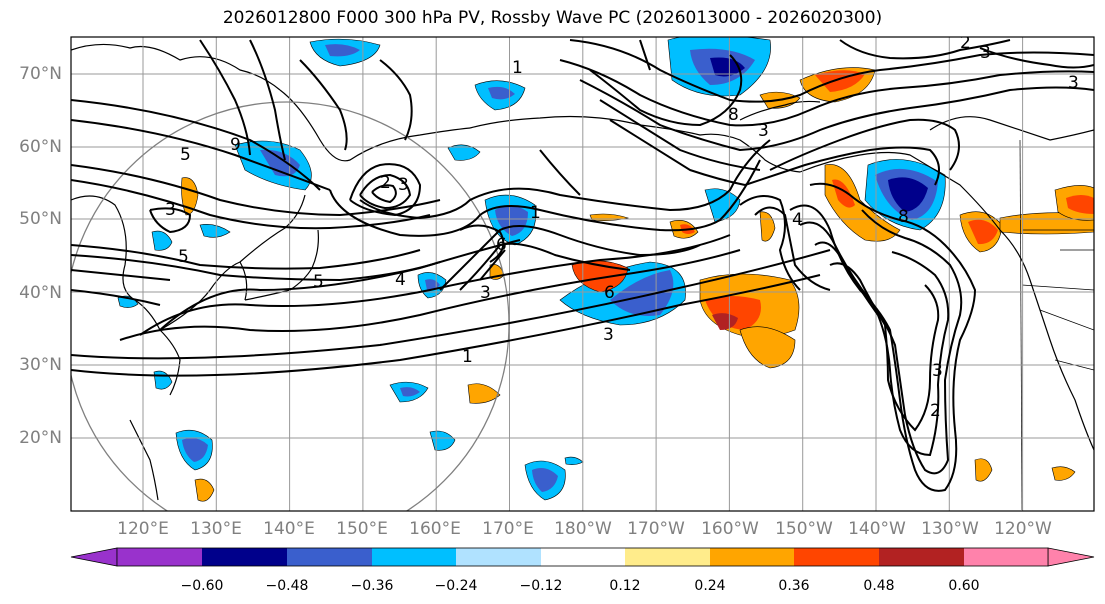  What do you see at coordinates (435, 529) in the screenshot?
I see `lon-label: 160°E` at bounding box center [435, 529].